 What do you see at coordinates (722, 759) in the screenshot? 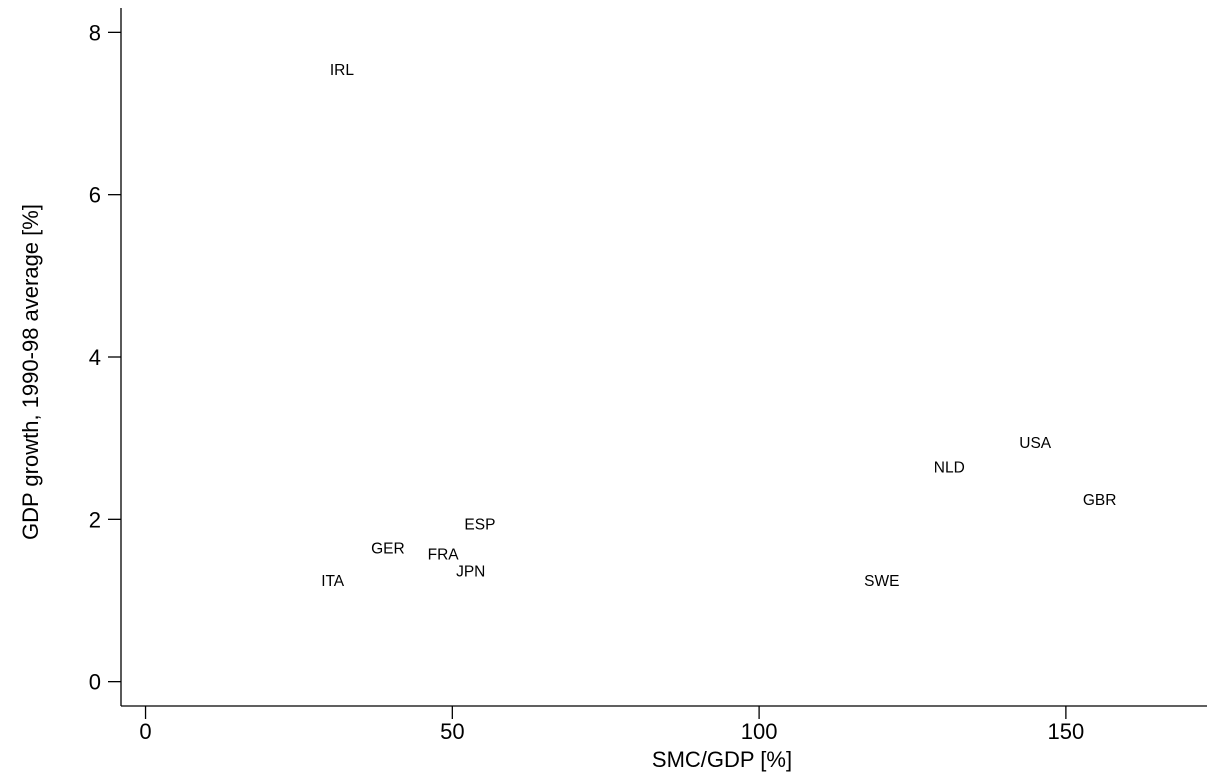
I see `x-axis-title: SMC/GDP [%]` at bounding box center [722, 759].